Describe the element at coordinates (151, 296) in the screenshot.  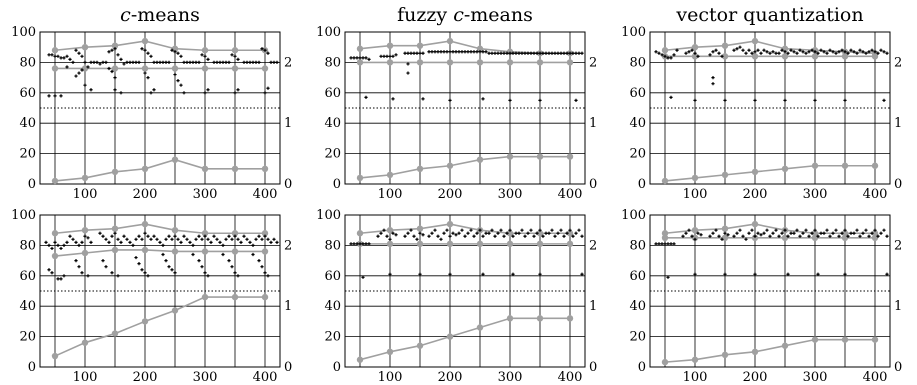
I see `chart-panel-4: 0 20 40 60 80 100 0 1 2 100 200 300 400` at that location.